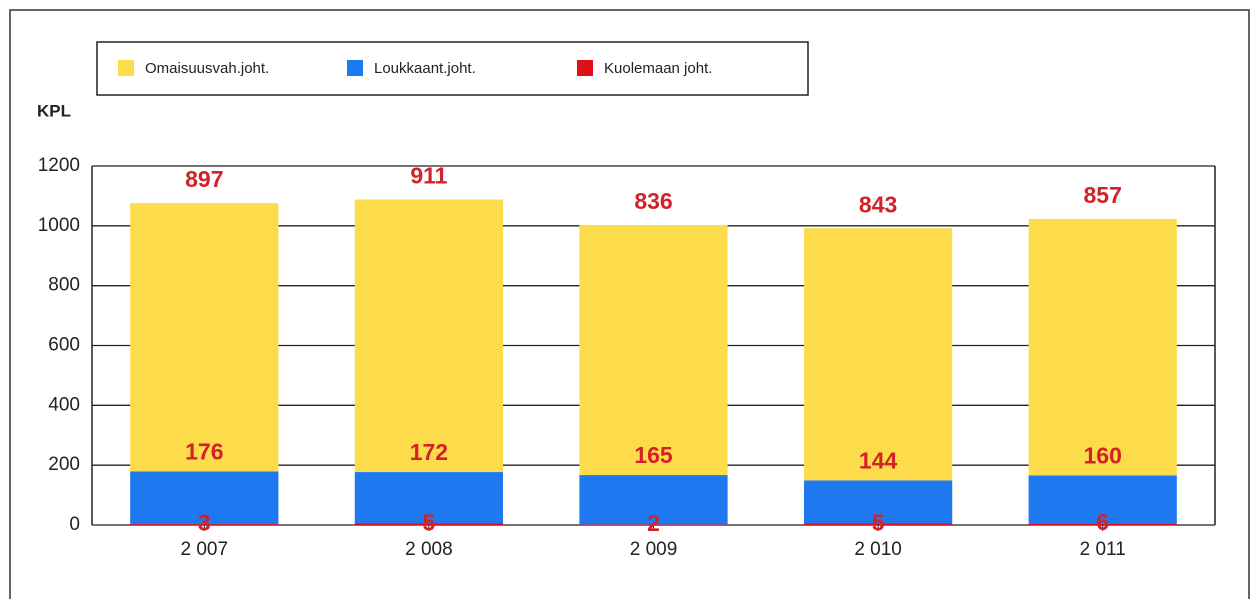 The image size is (1260, 599). I want to click on data-label: 165, so click(653, 455).